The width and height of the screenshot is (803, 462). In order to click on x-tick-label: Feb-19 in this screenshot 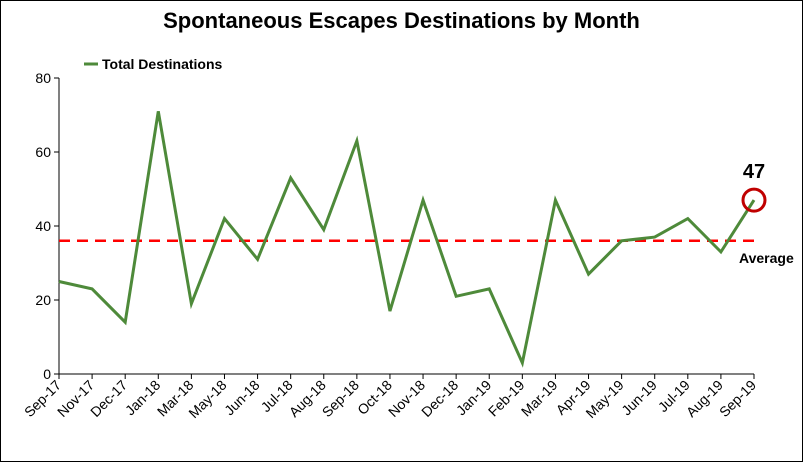, I will do `click(506, 398)`.